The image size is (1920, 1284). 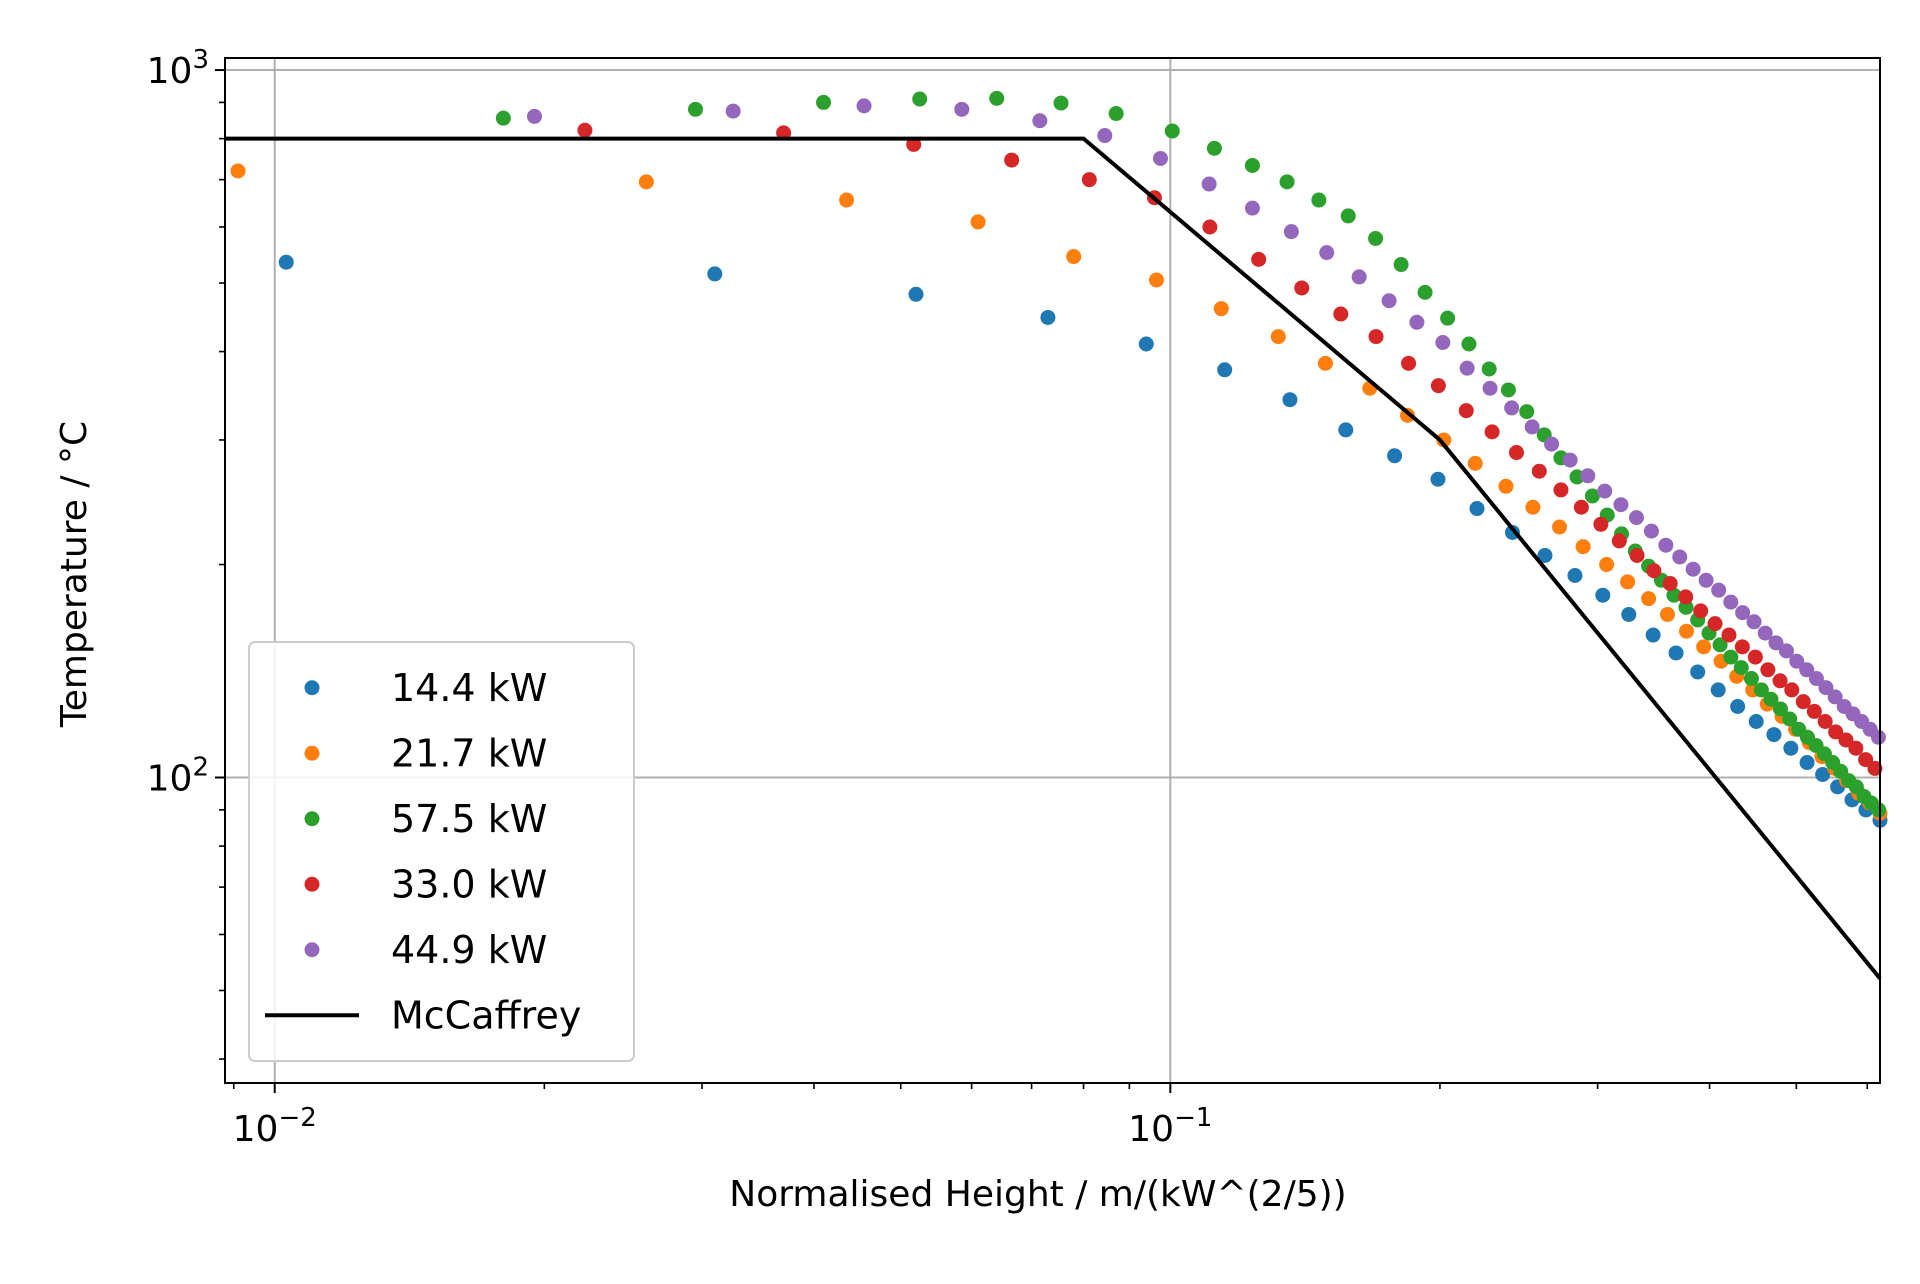 I want to click on y-axis-label: Temperature / °C, so click(x=74, y=574).